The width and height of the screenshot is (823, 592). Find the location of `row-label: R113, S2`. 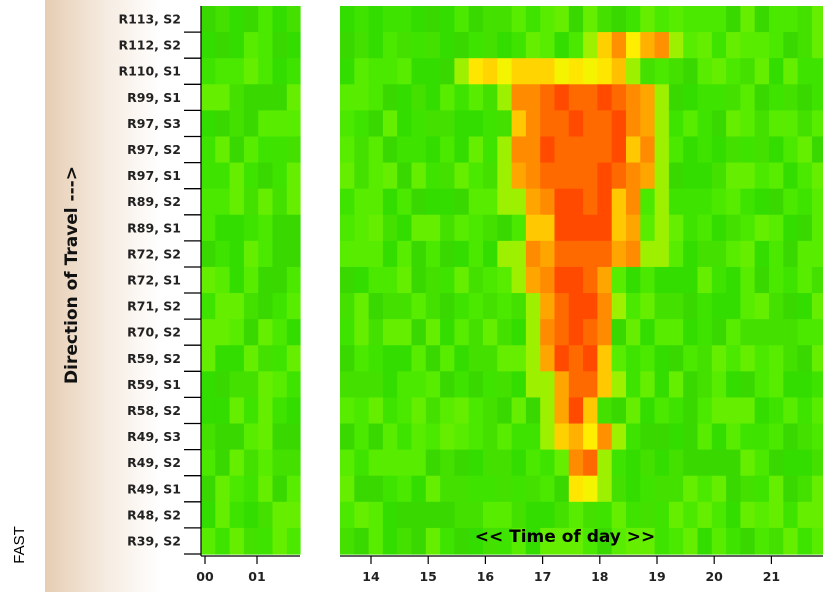

row-label: R113, S2 is located at coordinates (149, 19).